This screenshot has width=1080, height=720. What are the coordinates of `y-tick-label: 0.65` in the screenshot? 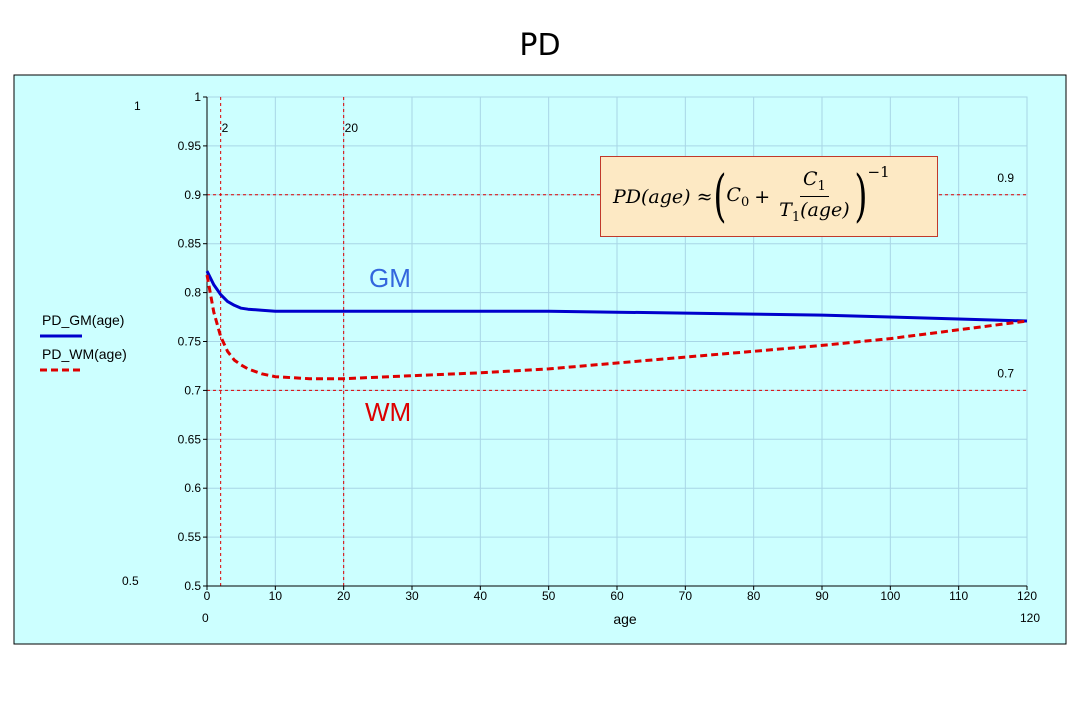 It's located at (190, 439).